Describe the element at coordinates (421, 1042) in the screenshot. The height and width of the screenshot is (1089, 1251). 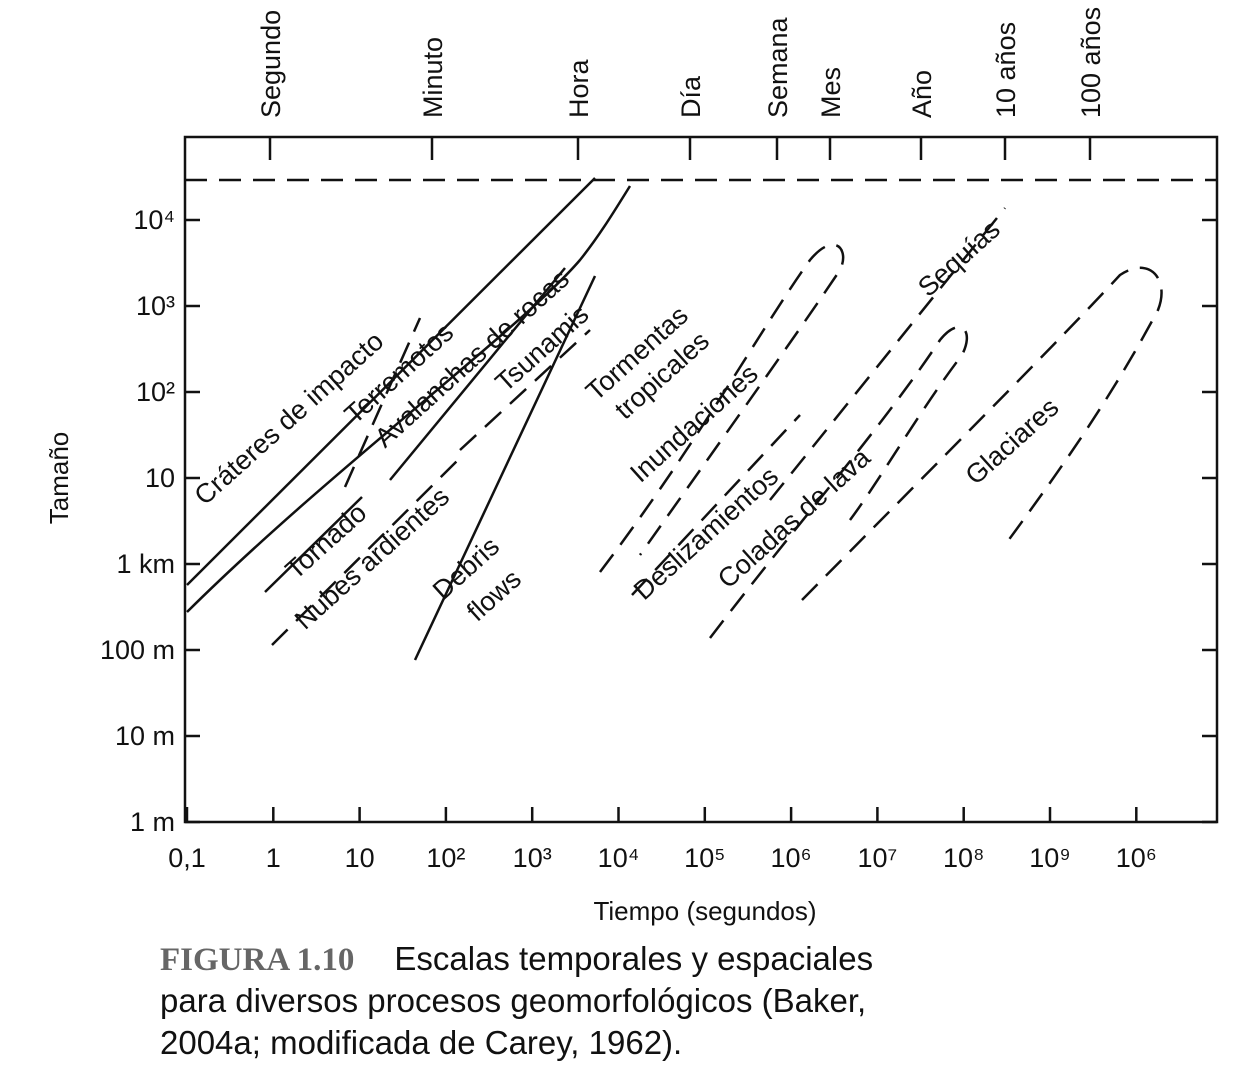
I see `caption-line: 2004a; modificada de Carey, 1962).` at that location.